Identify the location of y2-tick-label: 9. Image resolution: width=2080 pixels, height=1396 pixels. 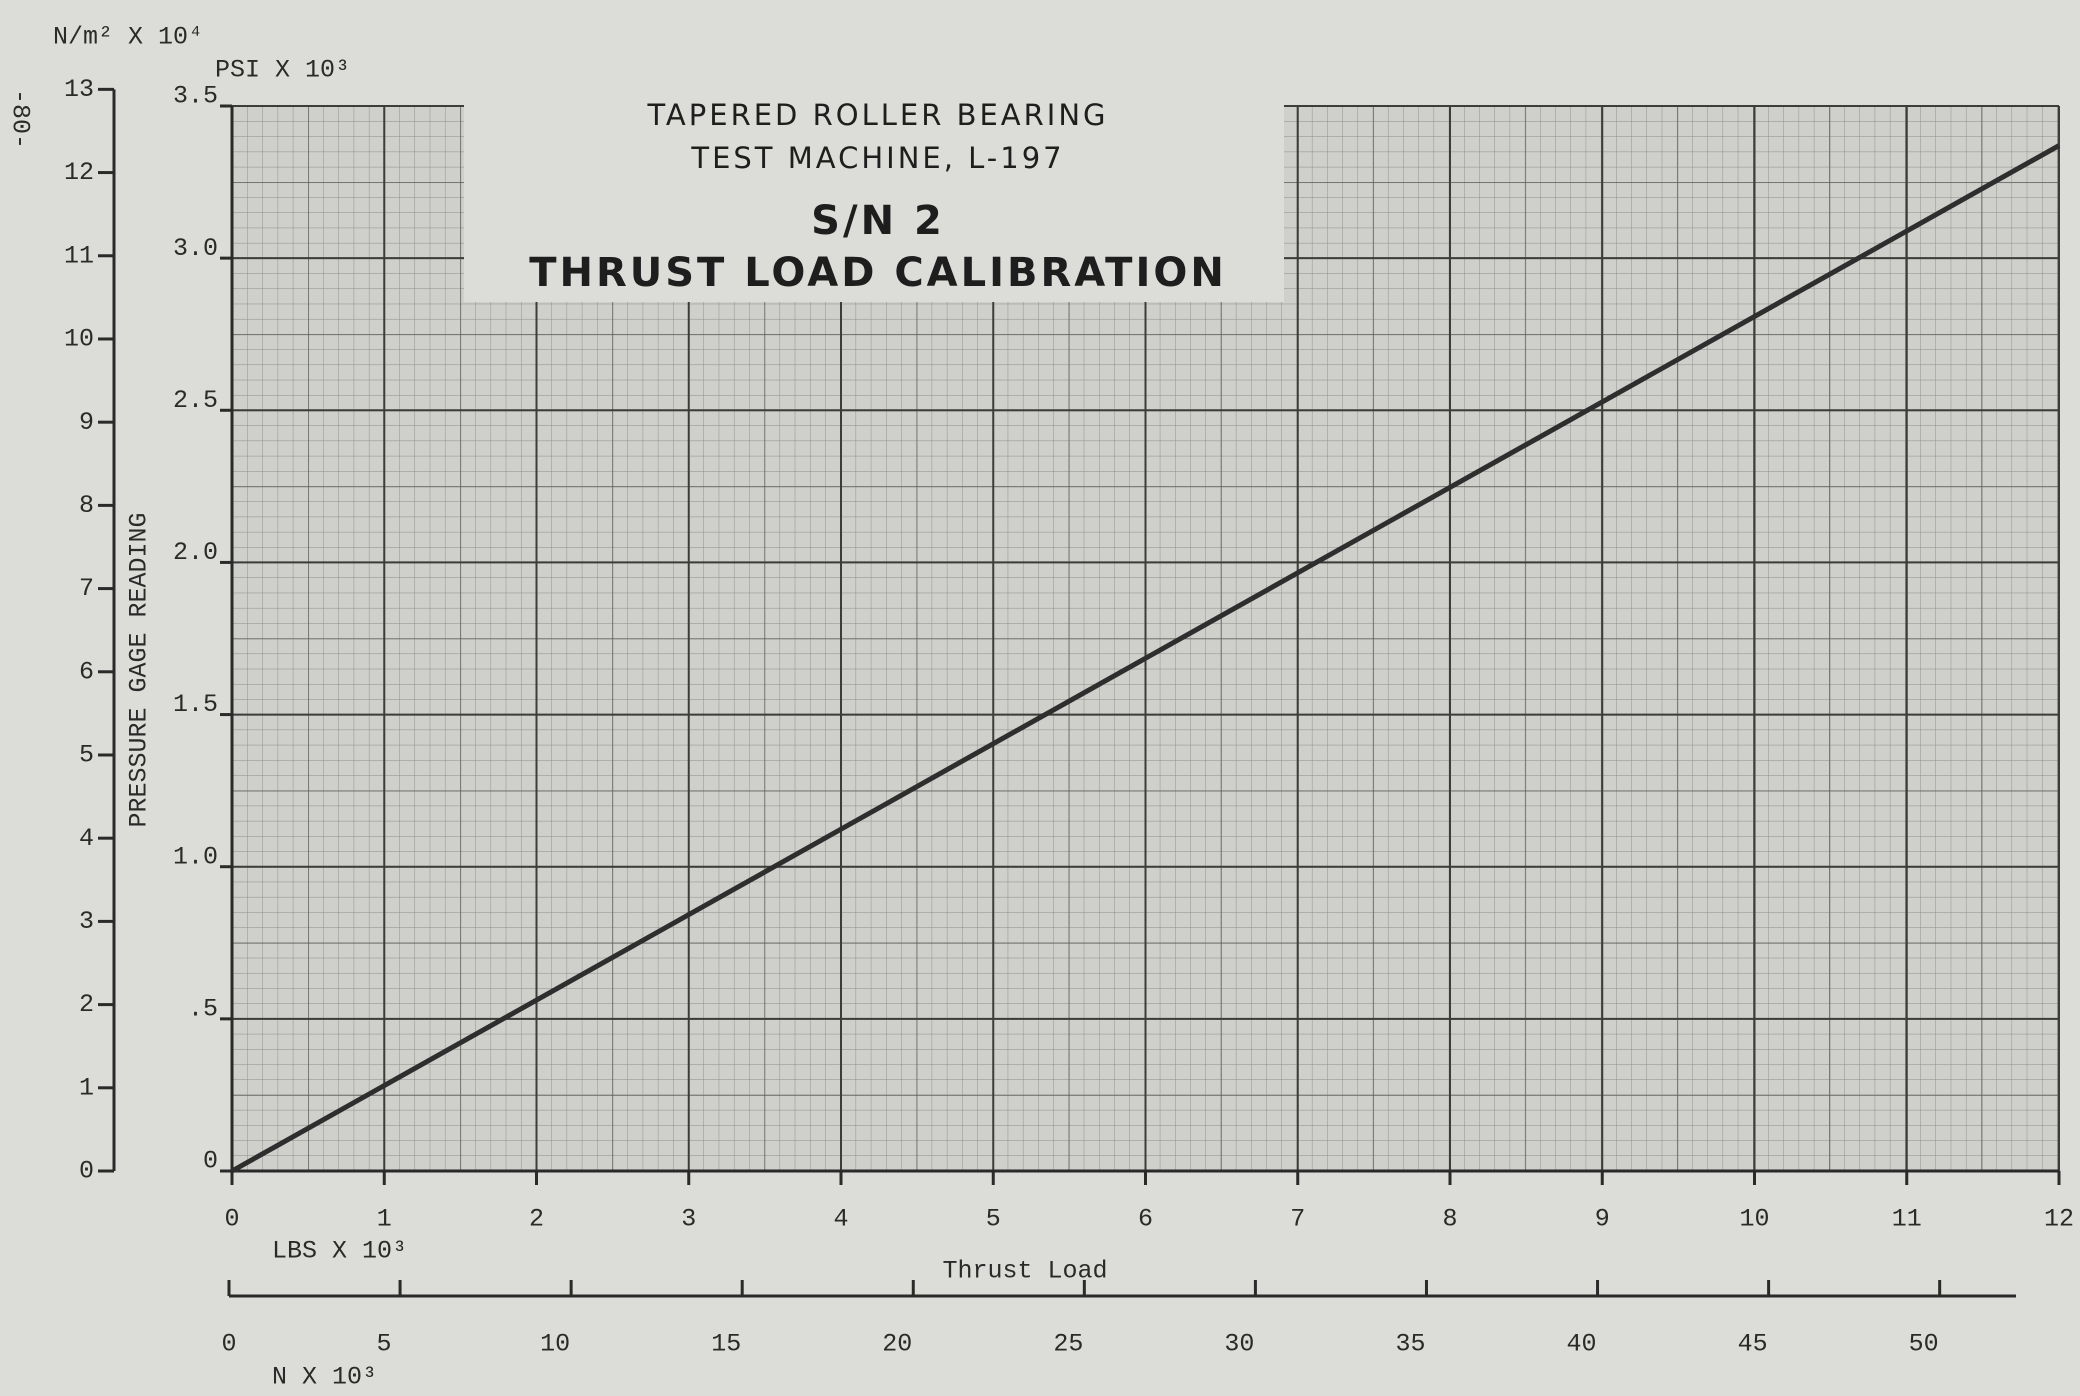
(86, 422).